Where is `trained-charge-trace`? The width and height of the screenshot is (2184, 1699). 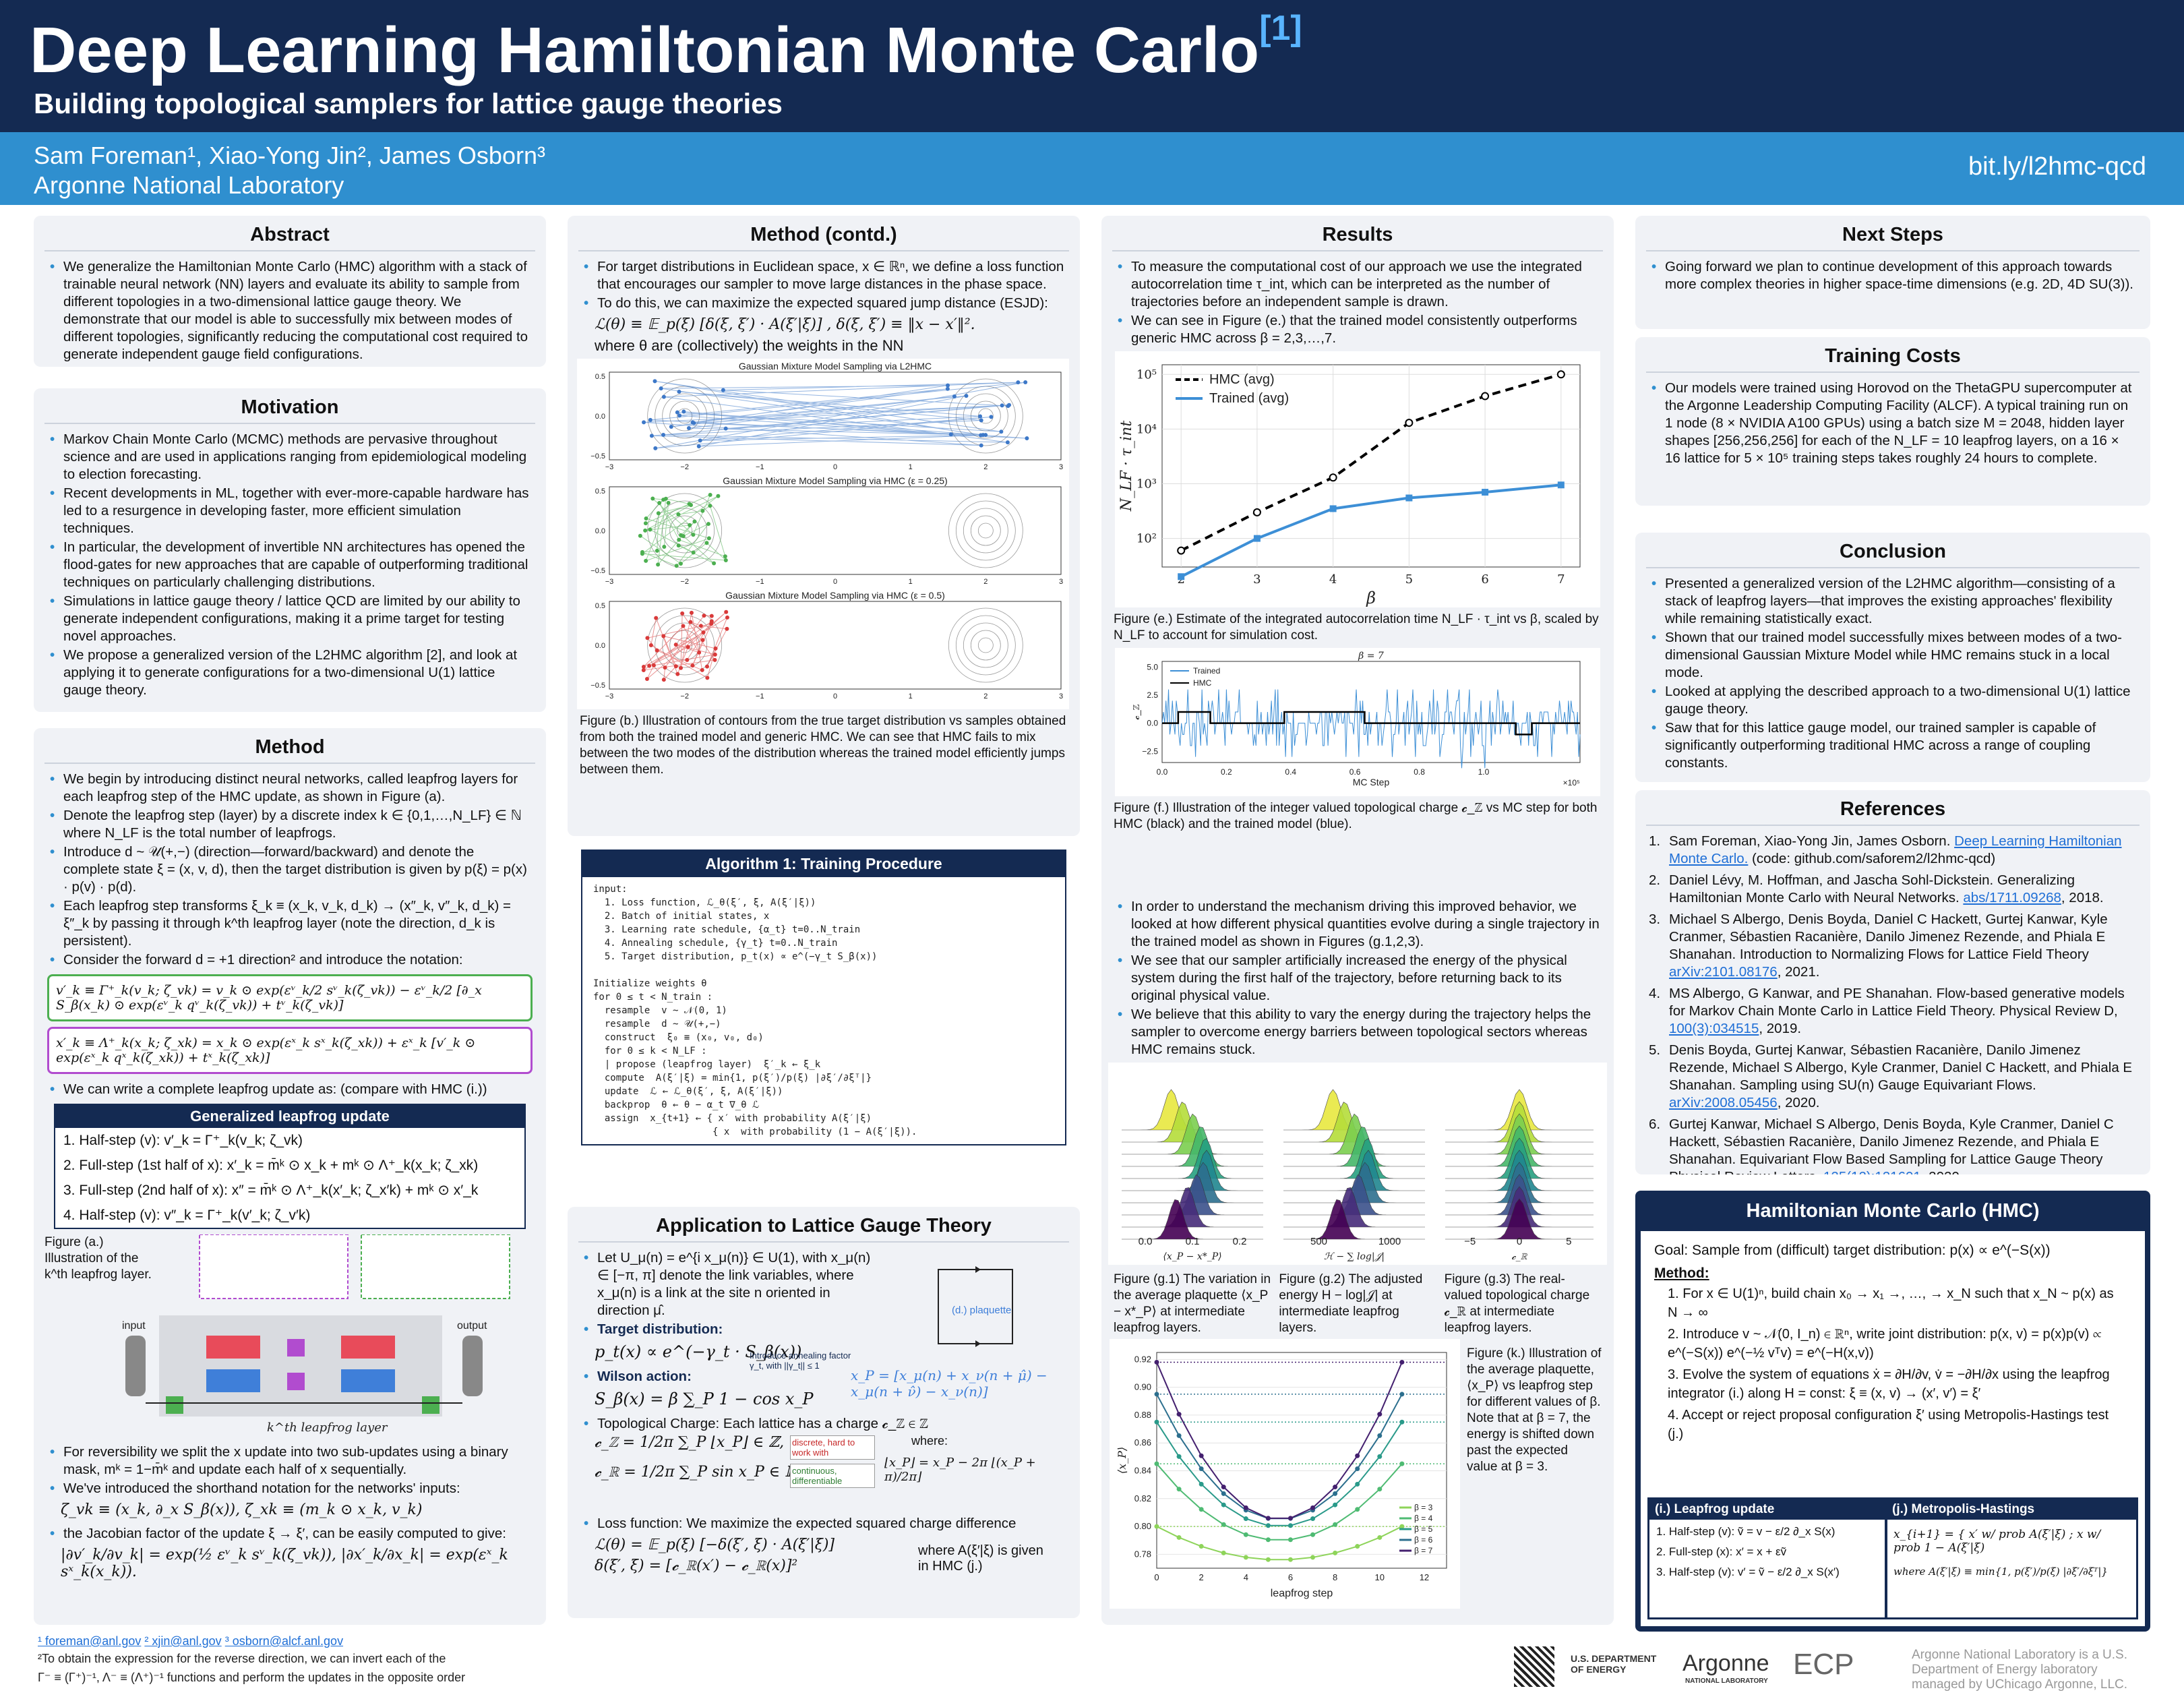
trained-charge-trace is located at coordinates (1371, 729).